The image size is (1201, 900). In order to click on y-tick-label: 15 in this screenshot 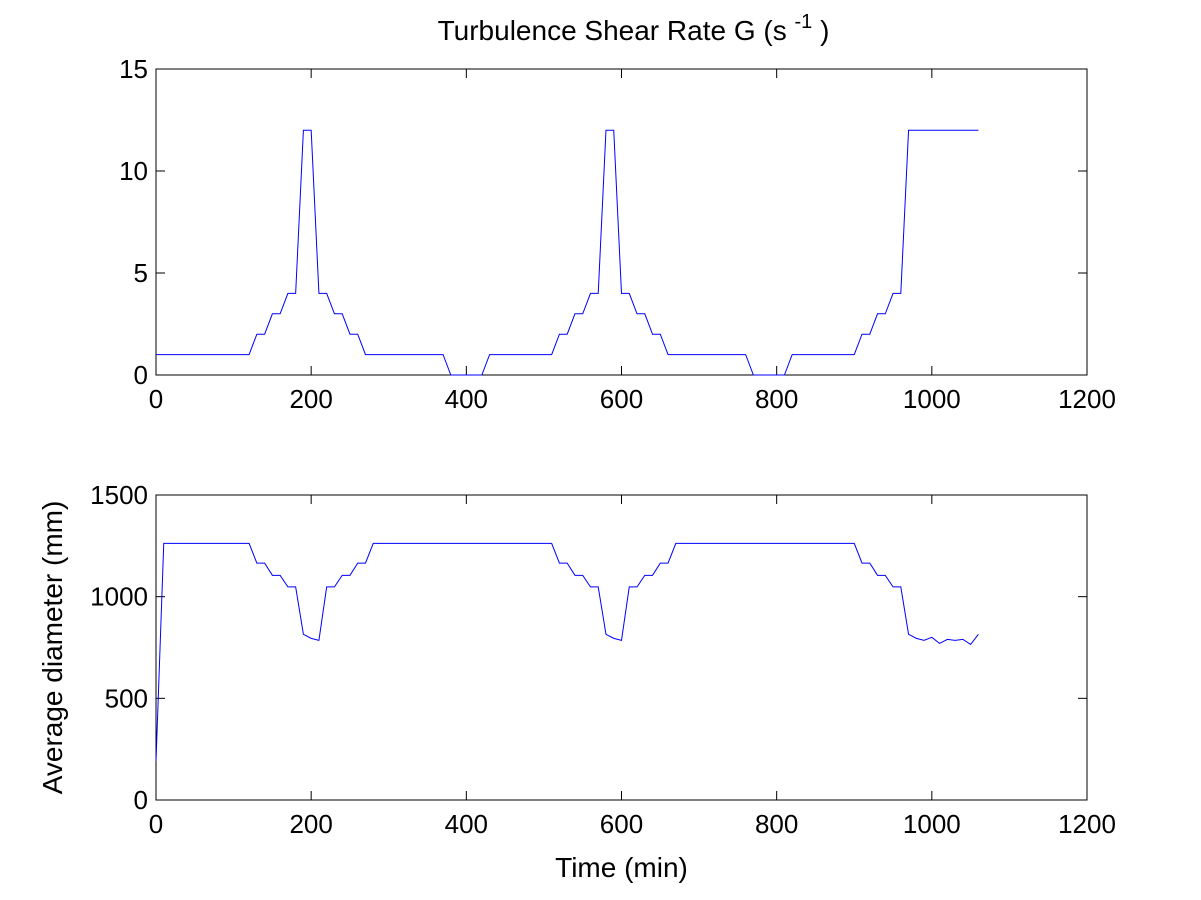, I will do `click(133, 69)`.